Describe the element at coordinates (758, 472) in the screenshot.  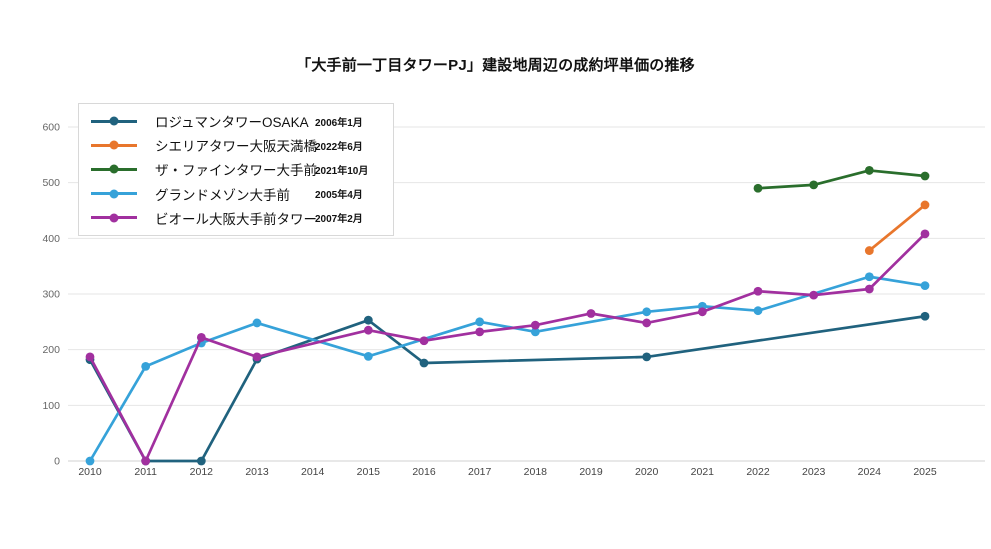
I see `x-axis-tick-label: 2022` at that location.